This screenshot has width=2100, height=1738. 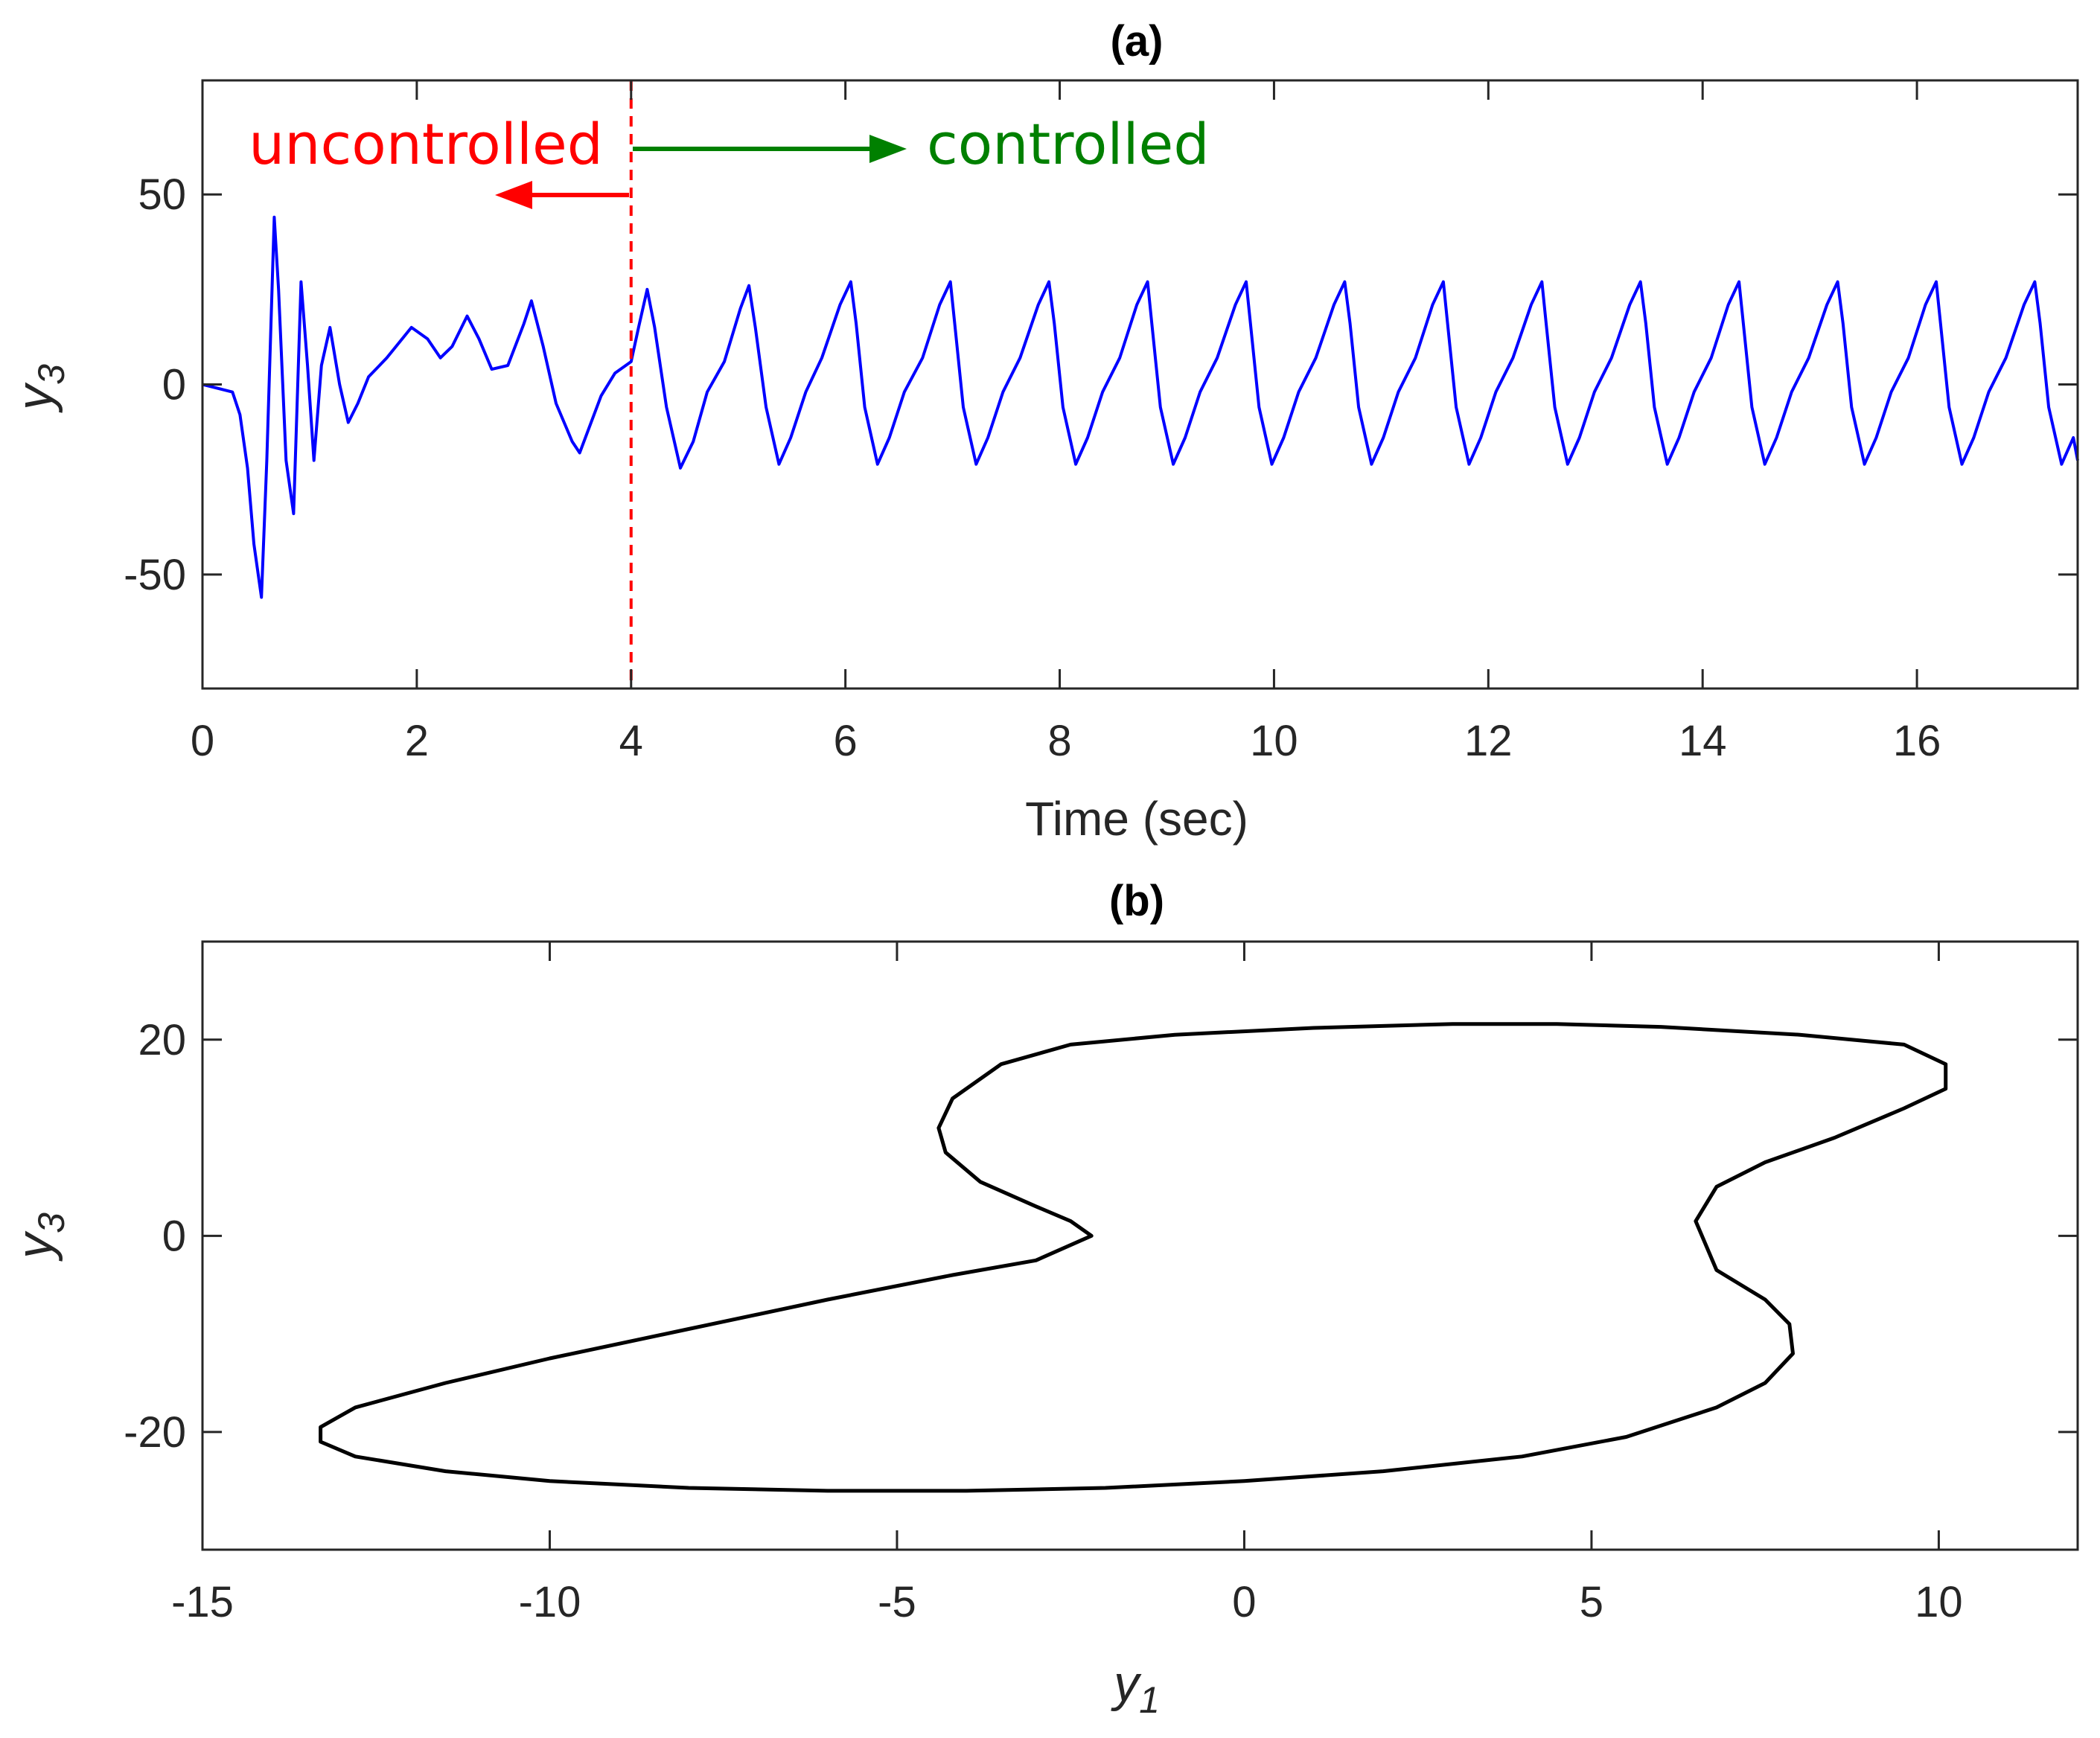 I want to click on uncontrolled-arrow, so click(x=562, y=195).